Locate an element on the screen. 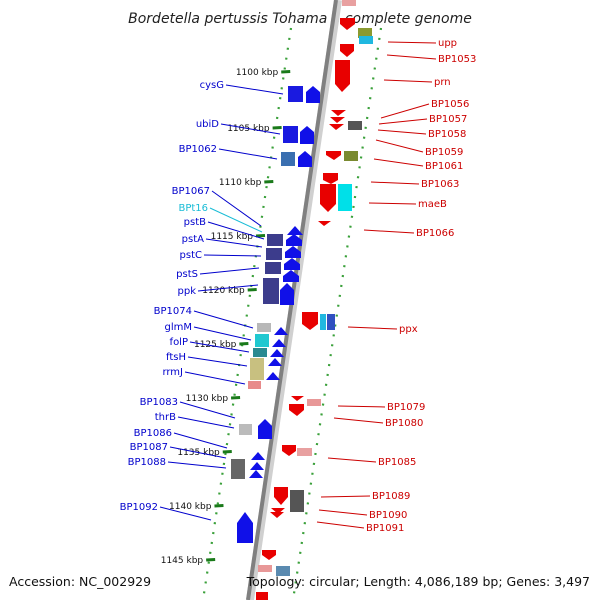 This screenshot has height=600, width=600. gene-glyph-pstC is located at coordinates (273, 268).